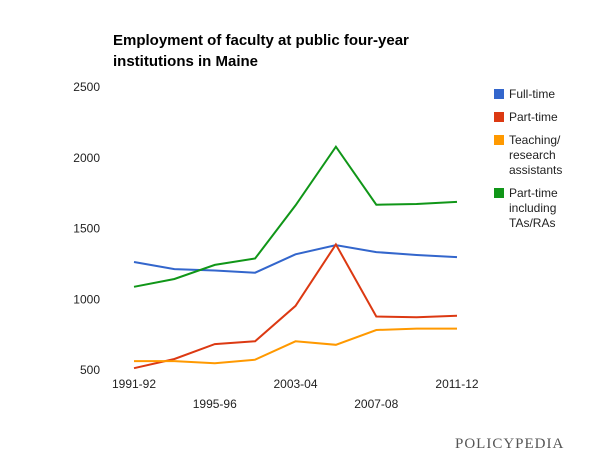  I want to click on y-tick-label: 2500, so click(86, 87).